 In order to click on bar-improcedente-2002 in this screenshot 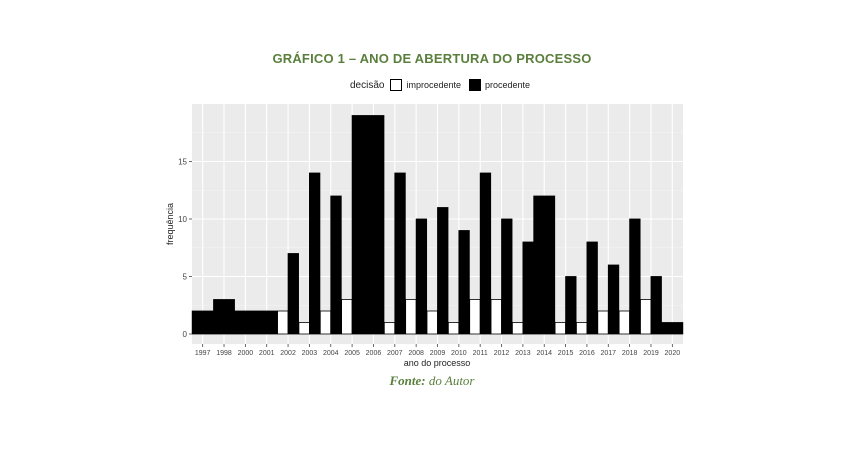, I will do `click(283, 322)`.